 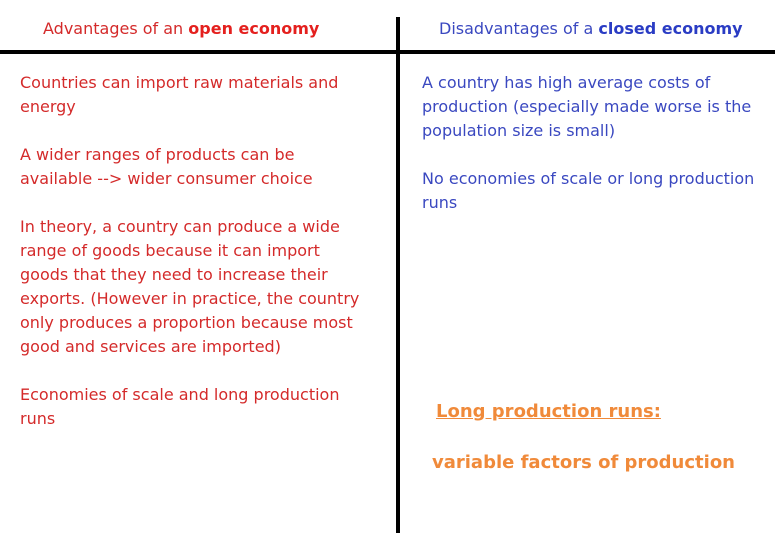 I want to click on note-title: Long production runs:, so click(x=548, y=411).